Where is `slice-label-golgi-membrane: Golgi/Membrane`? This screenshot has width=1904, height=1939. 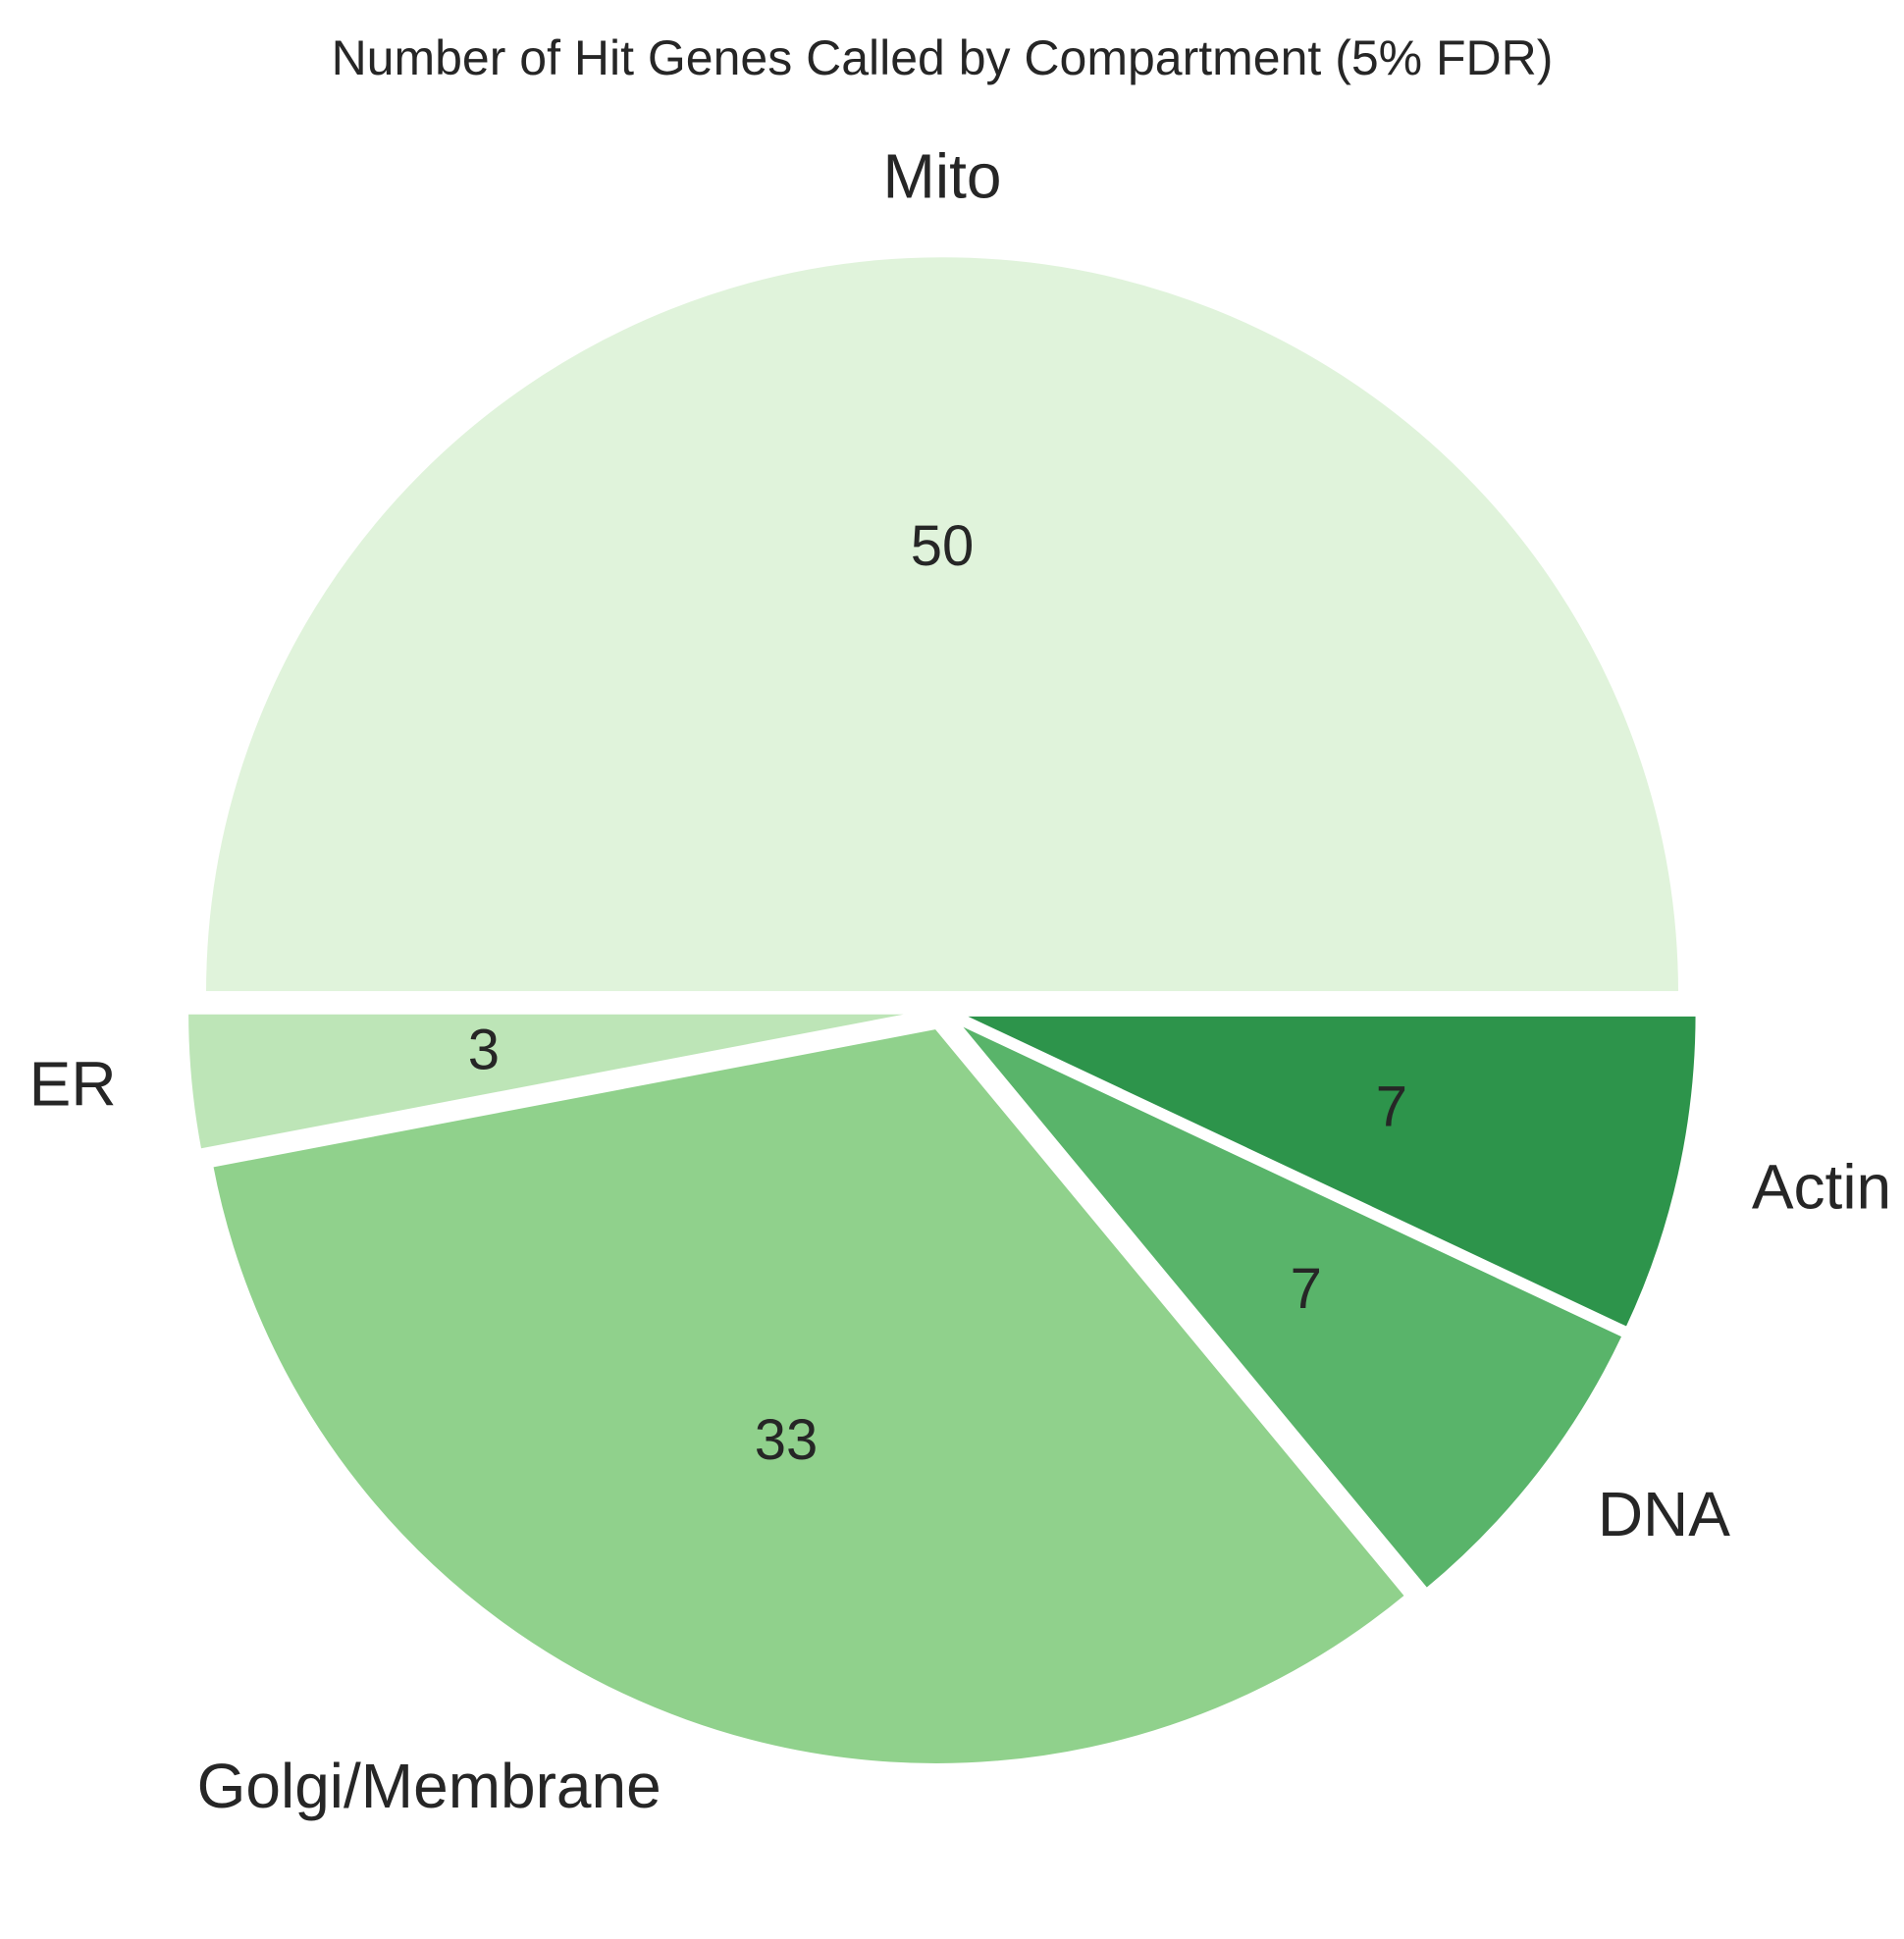
slice-label-golgi-membrane: Golgi/Membrane is located at coordinates (429, 1786).